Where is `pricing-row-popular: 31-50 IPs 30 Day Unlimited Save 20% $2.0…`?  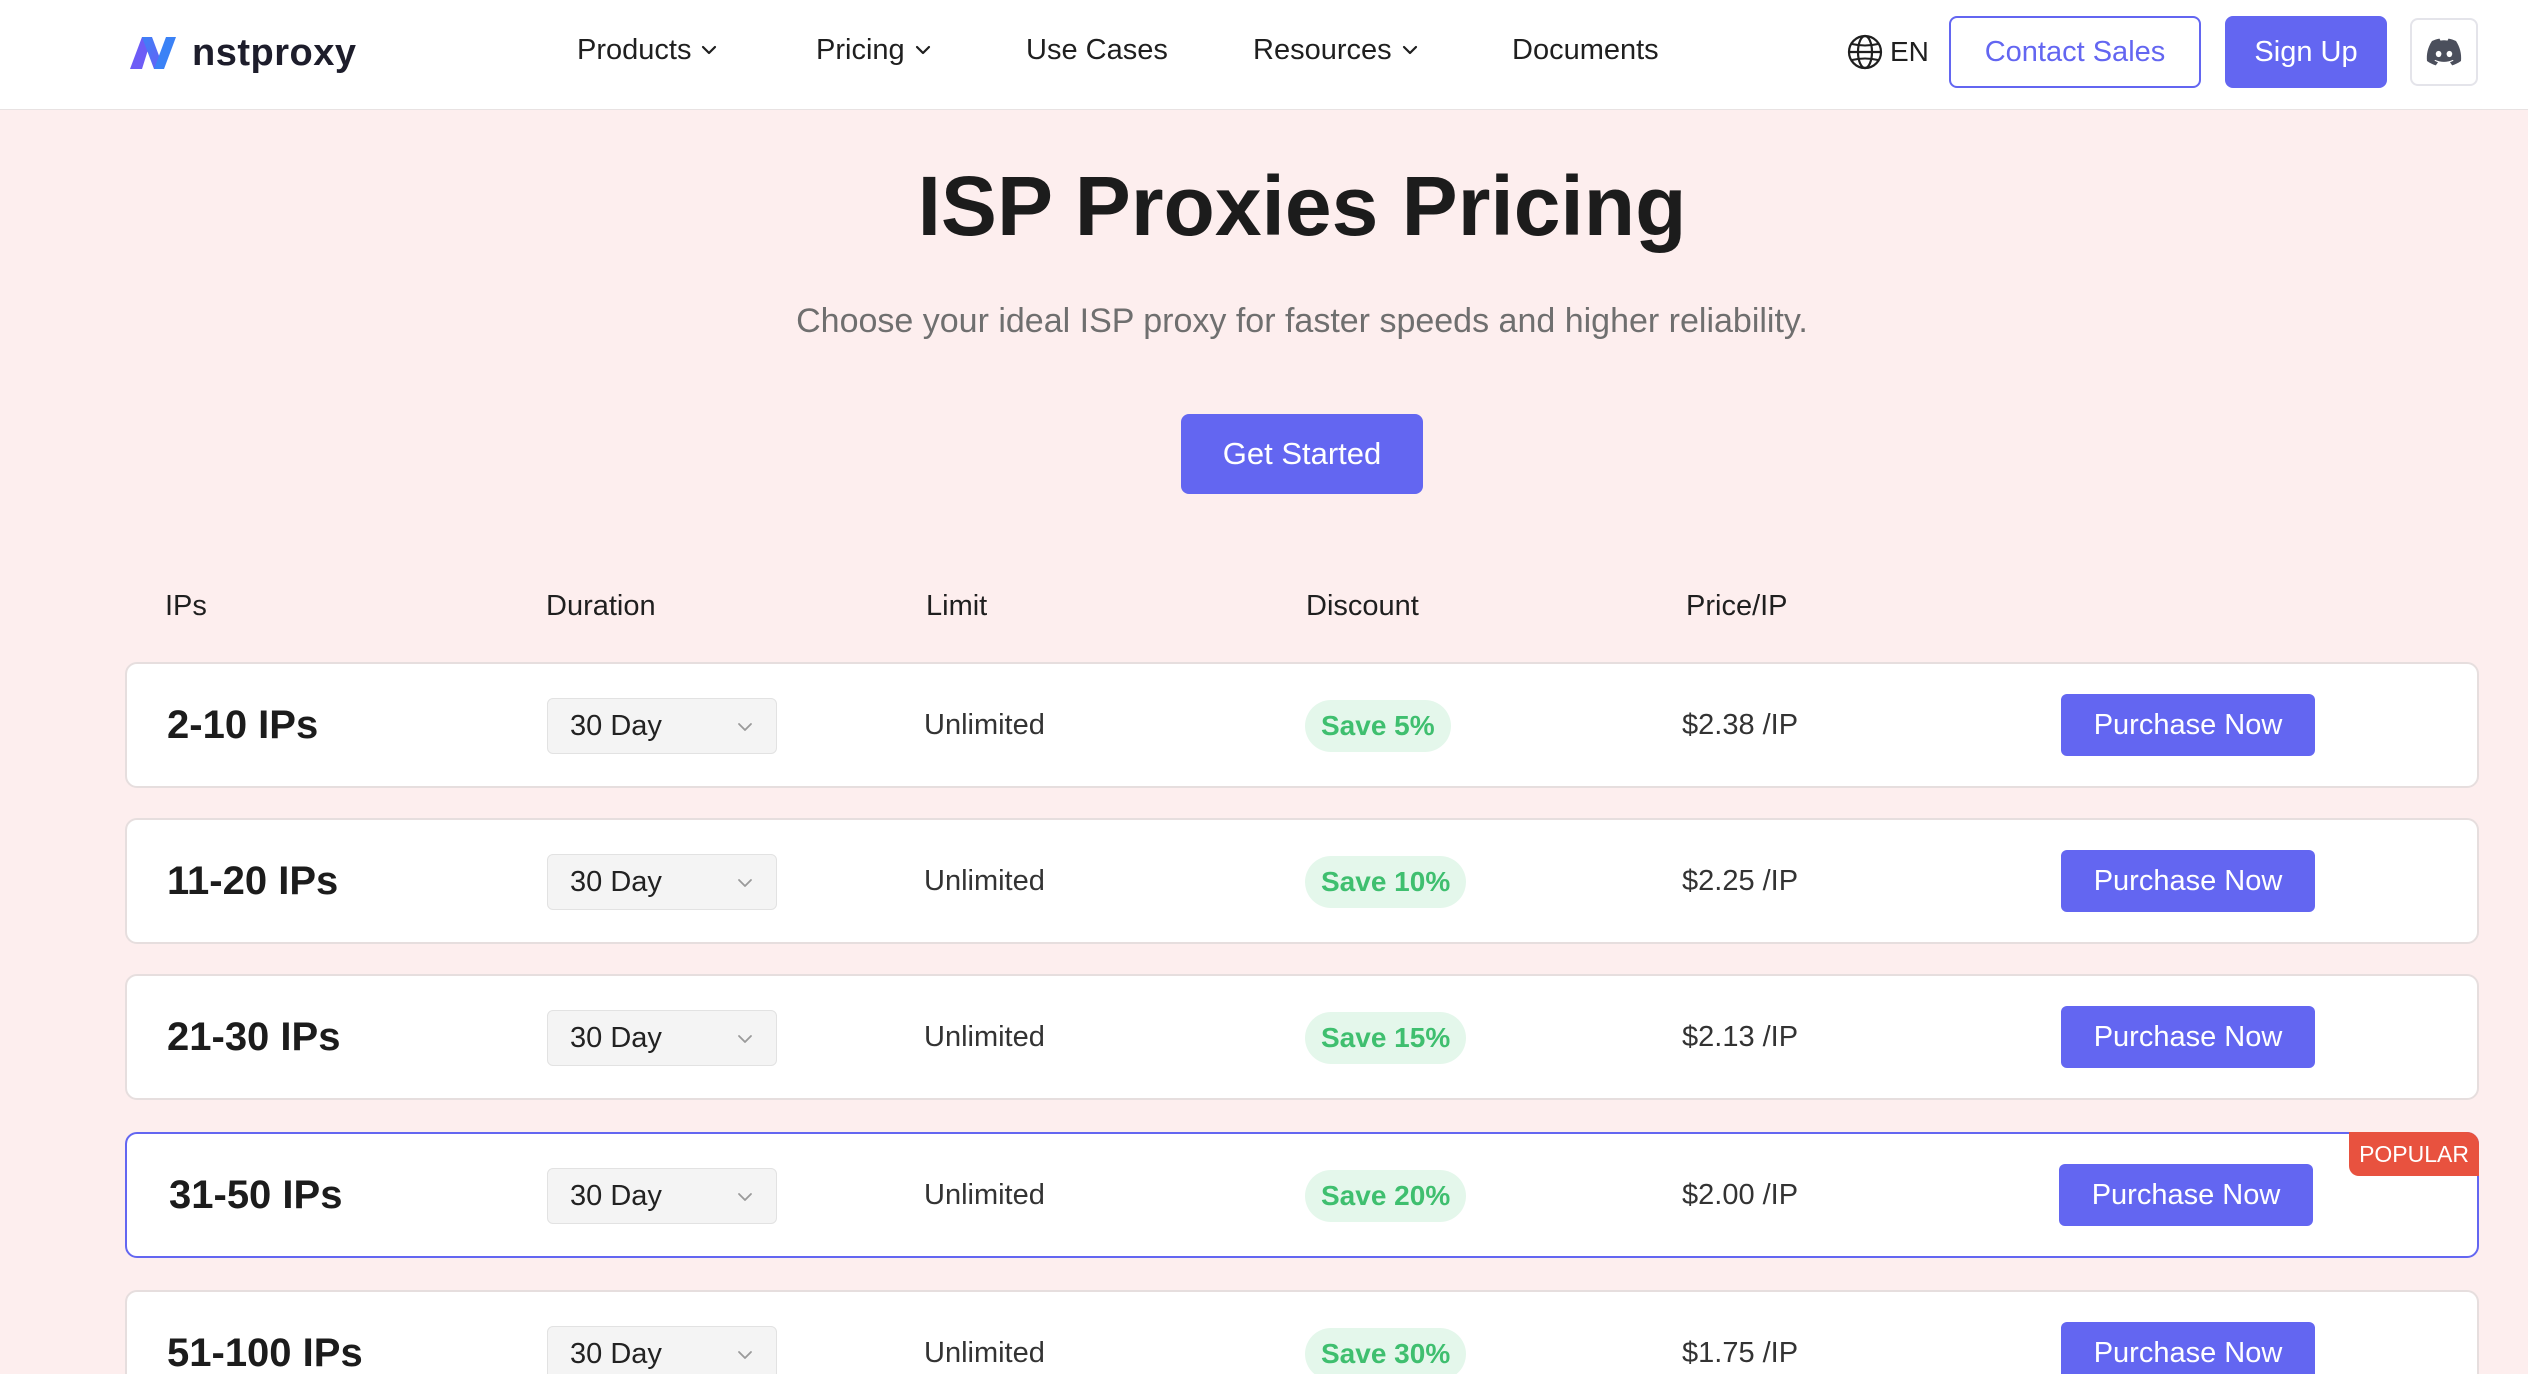 pricing-row-popular: 31-50 IPs 30 Day Unlimited Save 20% $2.0… is located at coordinates (1302, 1195).